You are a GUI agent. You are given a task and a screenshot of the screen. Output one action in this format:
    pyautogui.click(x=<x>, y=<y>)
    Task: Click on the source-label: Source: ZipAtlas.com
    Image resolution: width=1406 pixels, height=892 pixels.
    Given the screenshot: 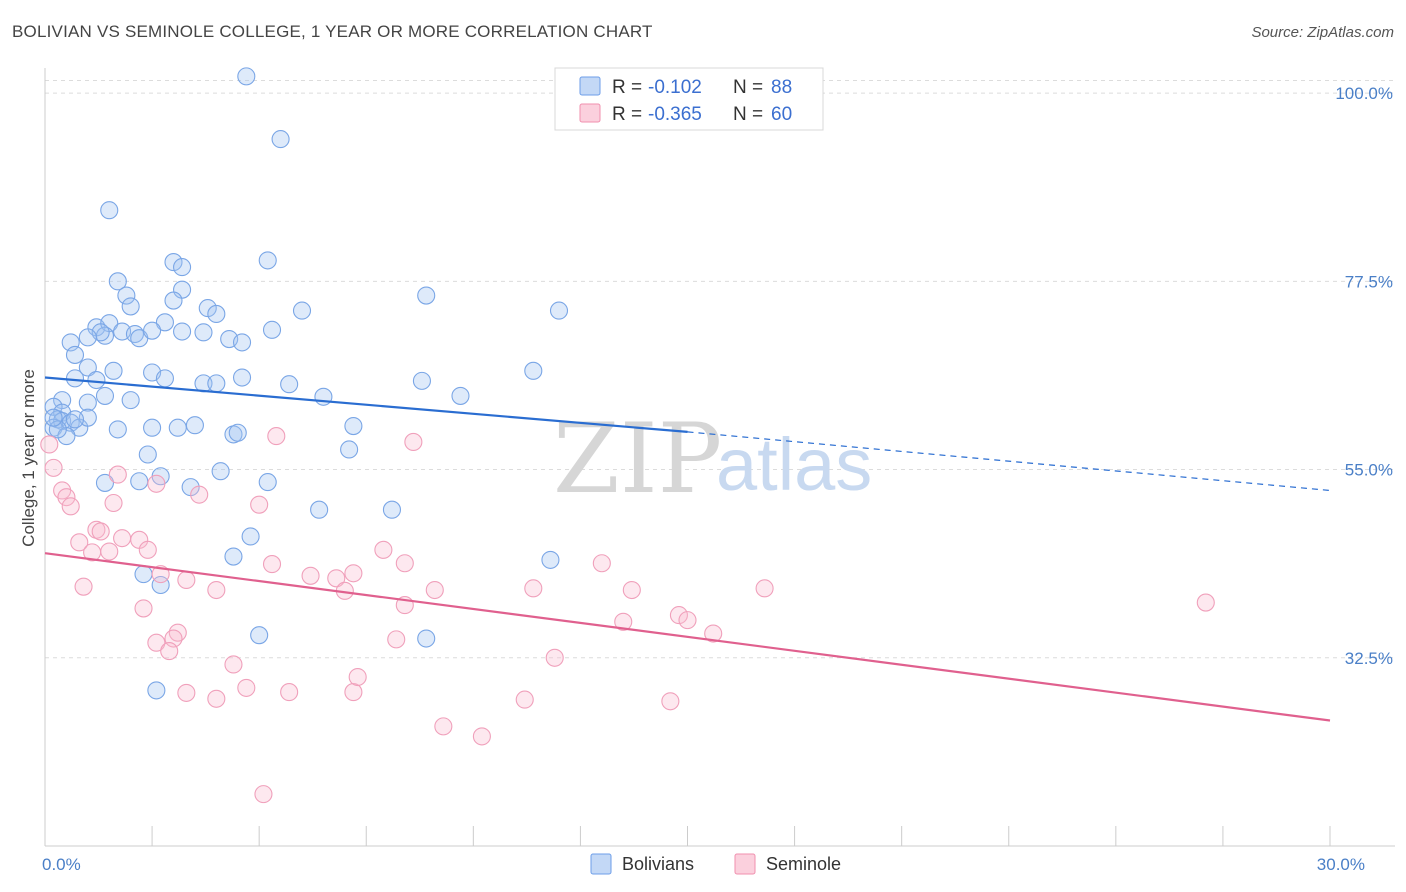 What is the action you would take?
    pyautogui.click(x=1322, y=32)
    